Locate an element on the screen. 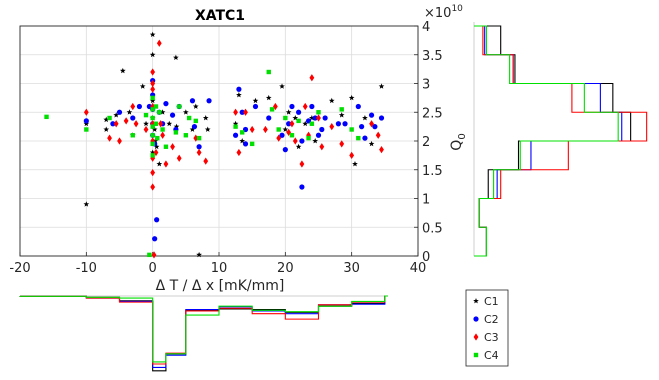 Image resolution: width=659 pixels, height=380 pixels. legend-box is located at coordinates (487, 328).